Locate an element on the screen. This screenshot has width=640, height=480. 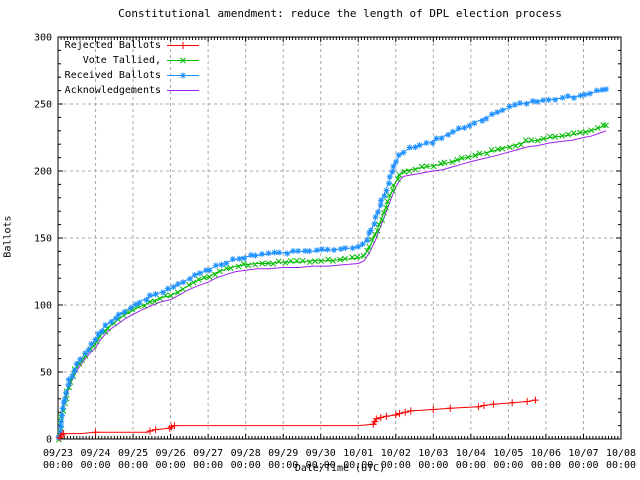
x-tick-date-label: 09/27 is located at coordinates (208, 453).